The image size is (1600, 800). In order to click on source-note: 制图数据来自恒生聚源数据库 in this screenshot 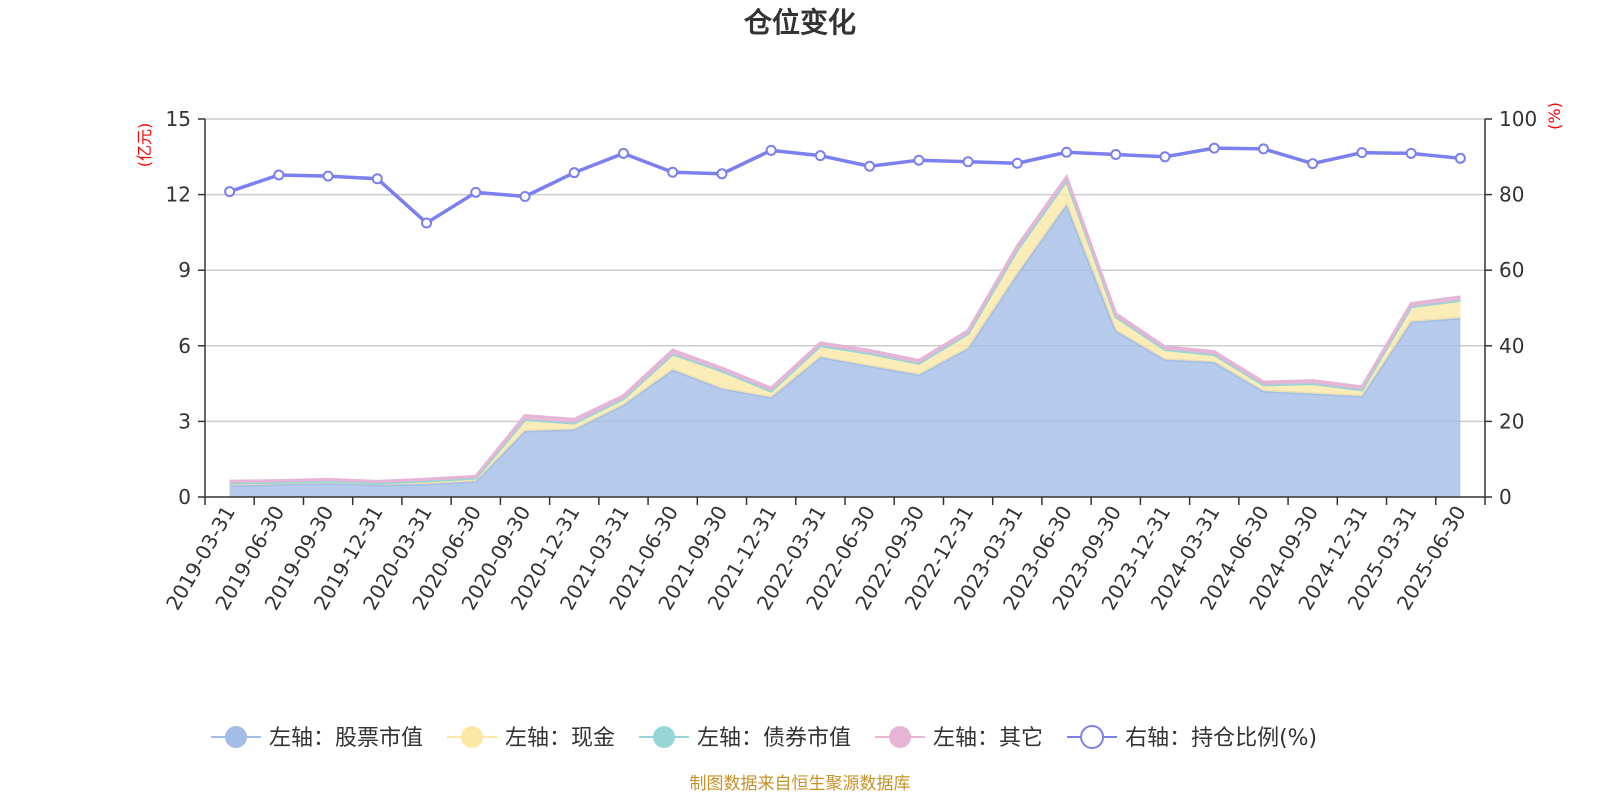, I will do `click(800, 784)`.